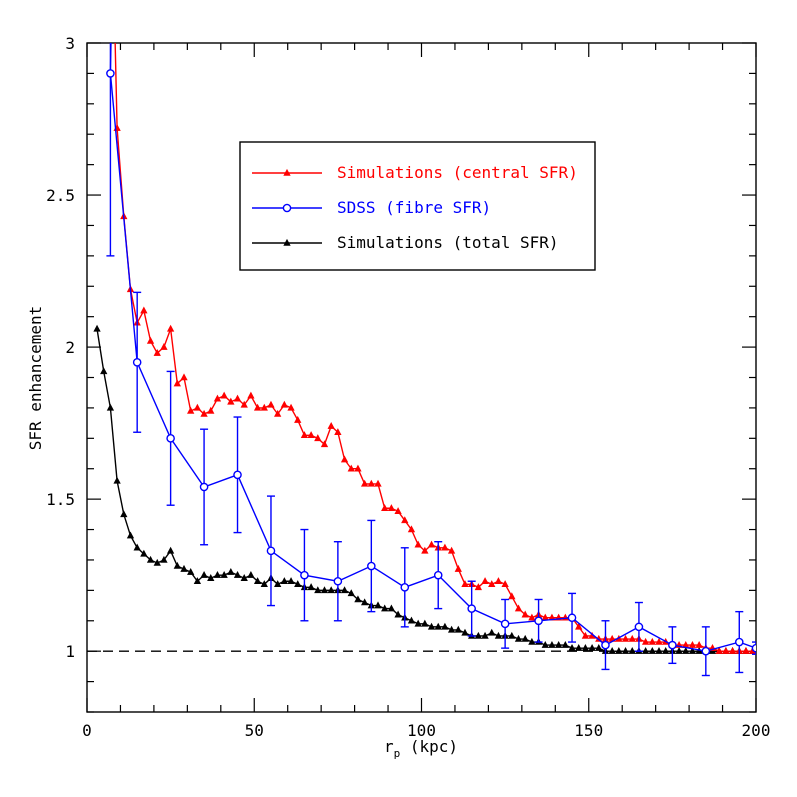 Image resolution: width=797 pixels, height=797 pixels. I want to click on legend-item: SDSS (fibre SFR), so click(371, 207).